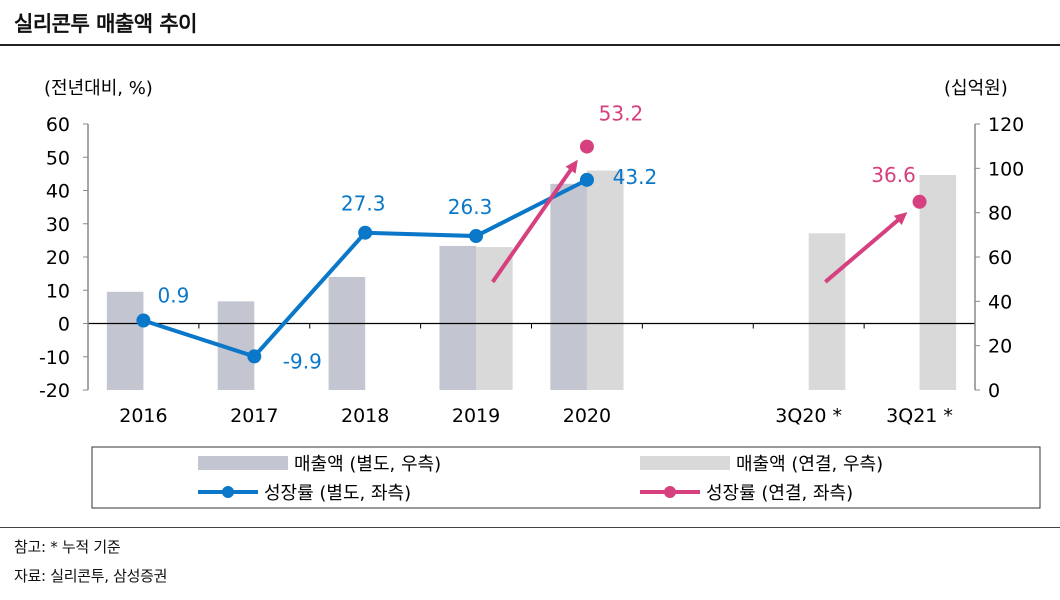 The width and height of the screenshot is (1060, 600). What do you see at coordinates (1006, 169) in the screenshot?
I see `right-tick-label: 100` at bounding box center [1006, 169].